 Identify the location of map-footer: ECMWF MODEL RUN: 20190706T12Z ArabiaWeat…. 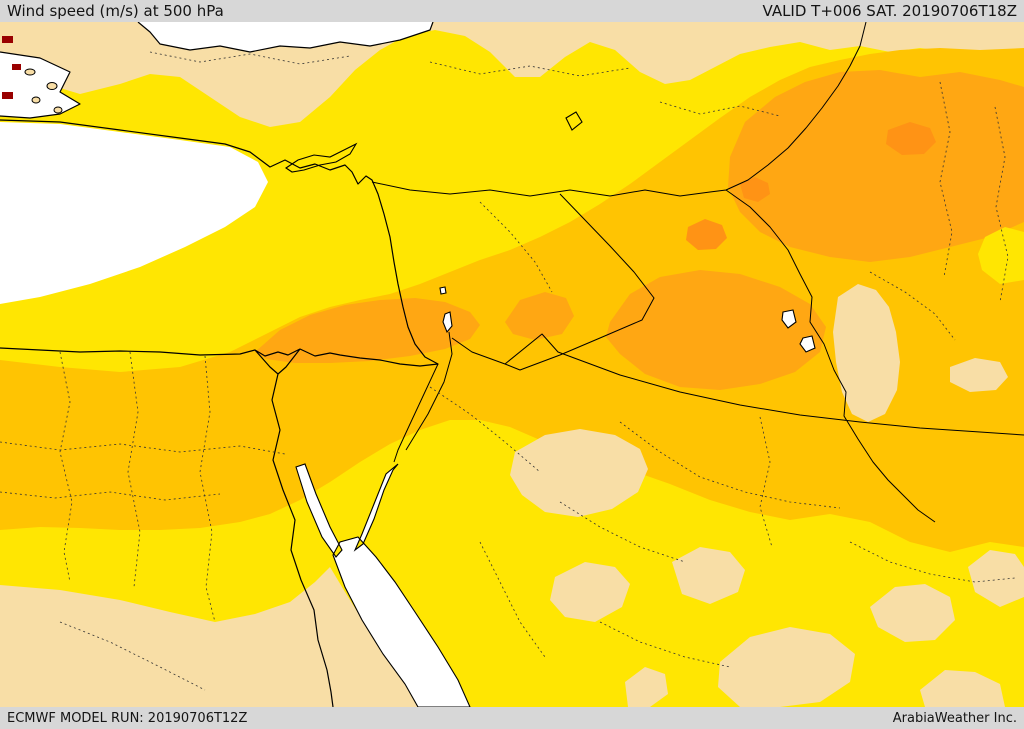
(512, 718).